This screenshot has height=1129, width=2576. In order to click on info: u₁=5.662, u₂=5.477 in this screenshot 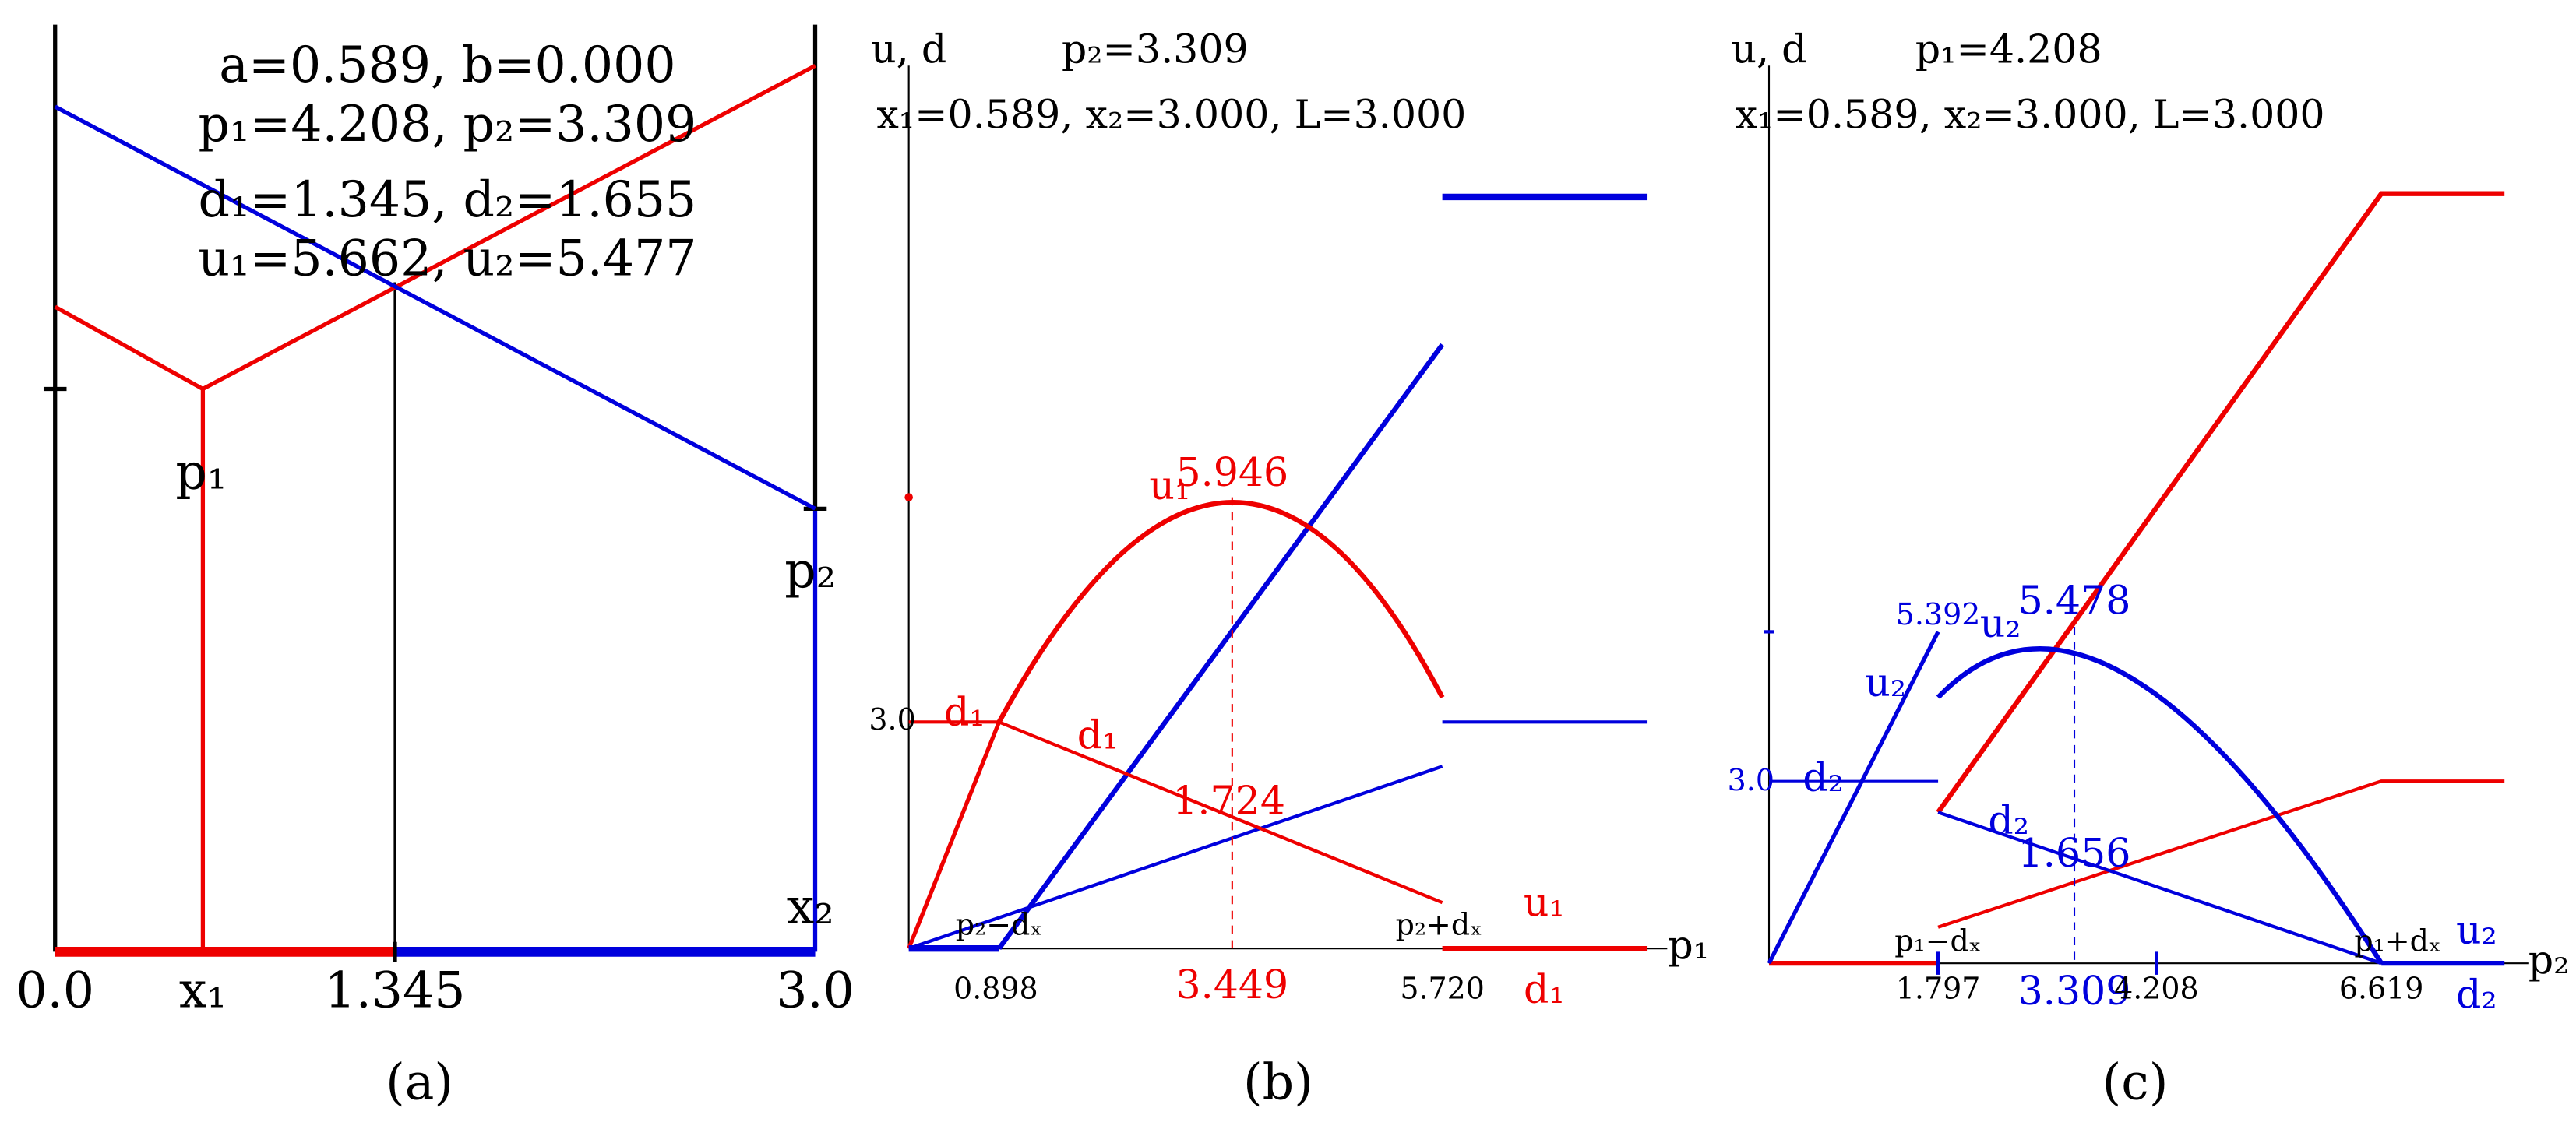, I will do `click(447, 258)`.